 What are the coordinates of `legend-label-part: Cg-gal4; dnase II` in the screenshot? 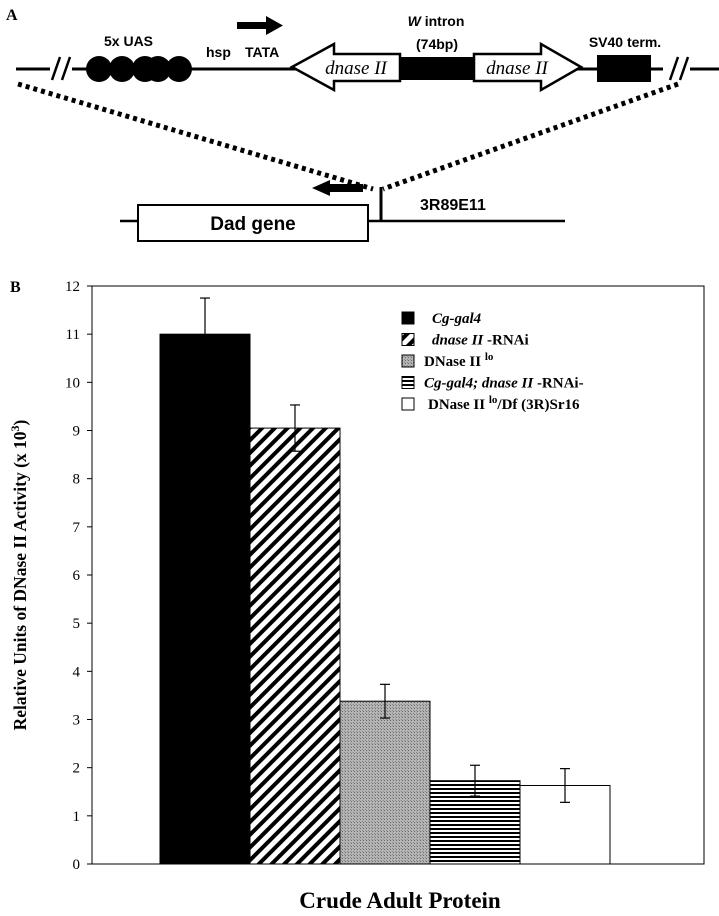 It's located at (479, 384).